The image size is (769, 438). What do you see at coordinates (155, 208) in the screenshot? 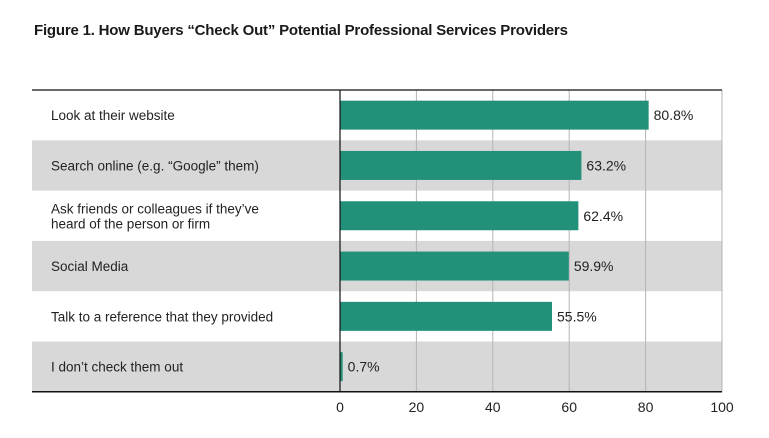
I see `category-label: Ask friends or colleagues if they’ve` at bounding box center [155, 208].